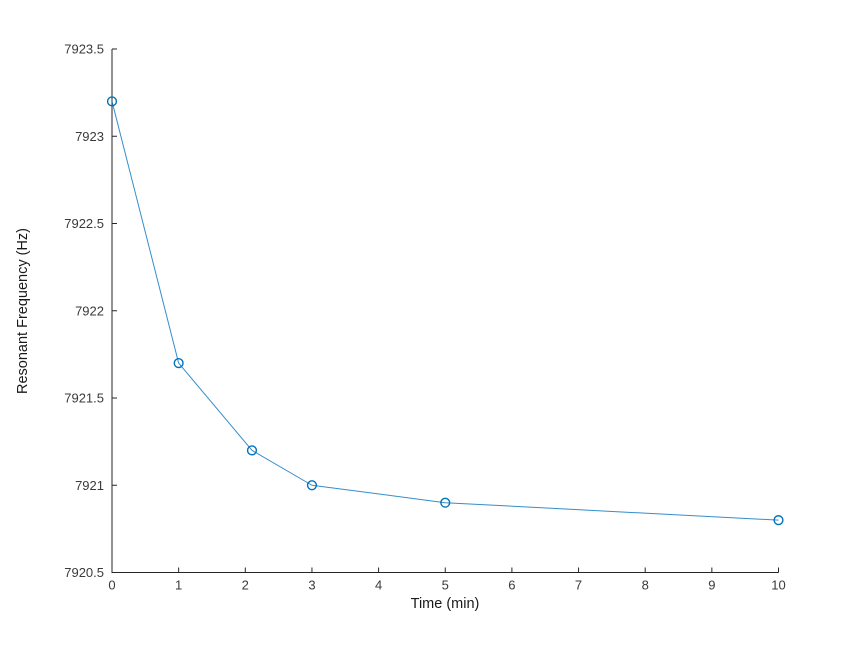 This screenshot has height=645, width=860. Describe the element at coordinates (84, 223) in the screenshot. I see `y-tick-label: 7922.5` at that location.